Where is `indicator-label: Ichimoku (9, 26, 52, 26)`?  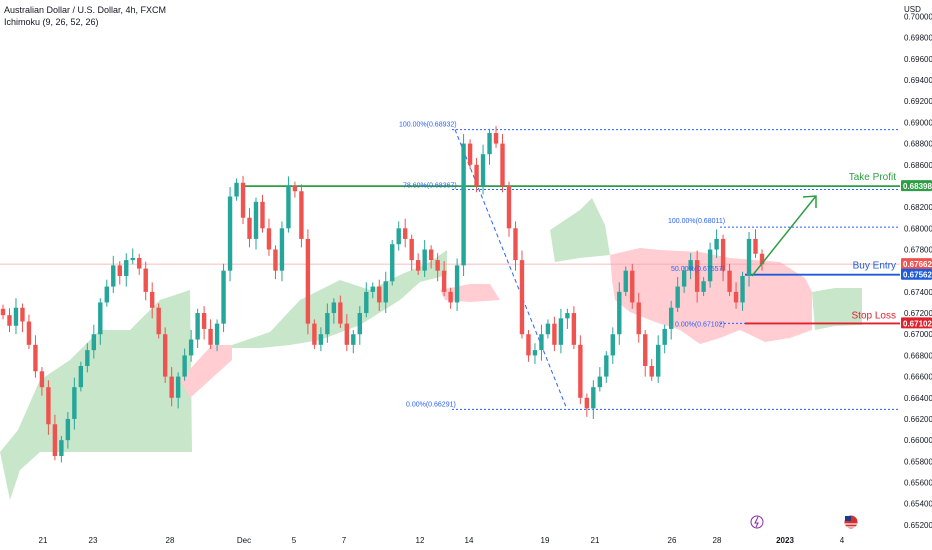
indicator-label: Ichimoku (9, 26, 52, 26) is located at coordinates (51, 22).